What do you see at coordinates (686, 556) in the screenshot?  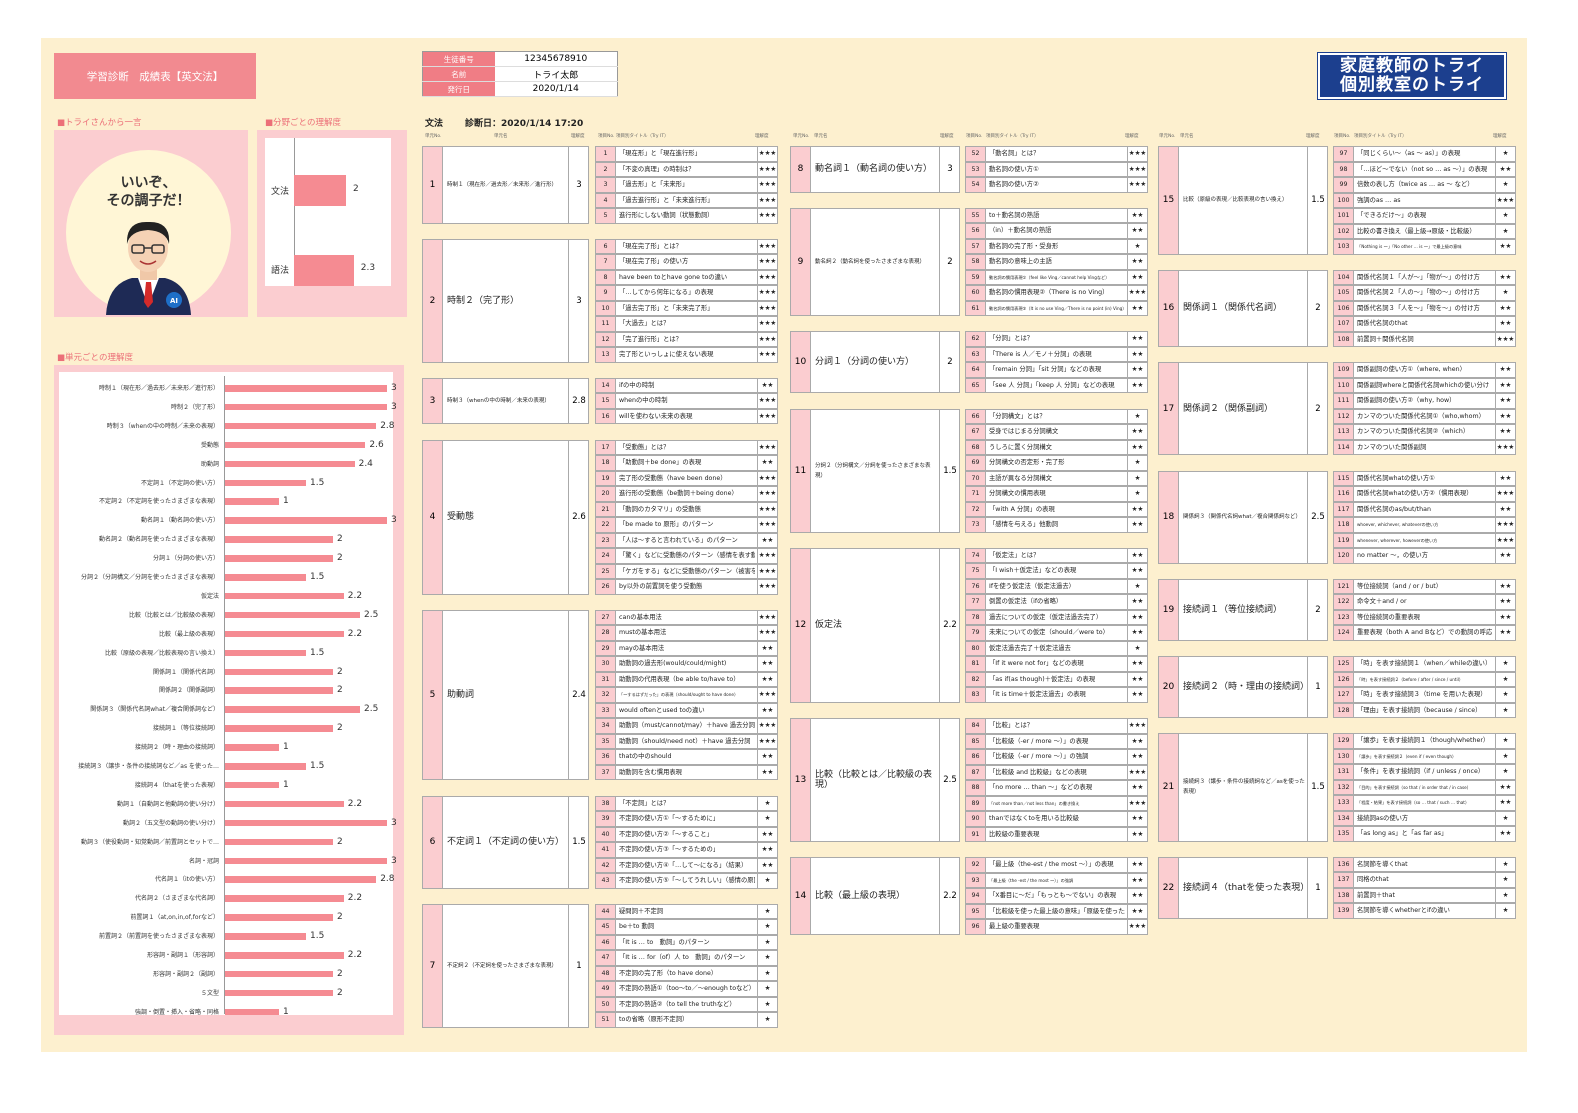 I see `topic-row: 24 「驚く」などに受動態のパターン（感情を表す動詞） ★★★` at bounding box center [686, 556].